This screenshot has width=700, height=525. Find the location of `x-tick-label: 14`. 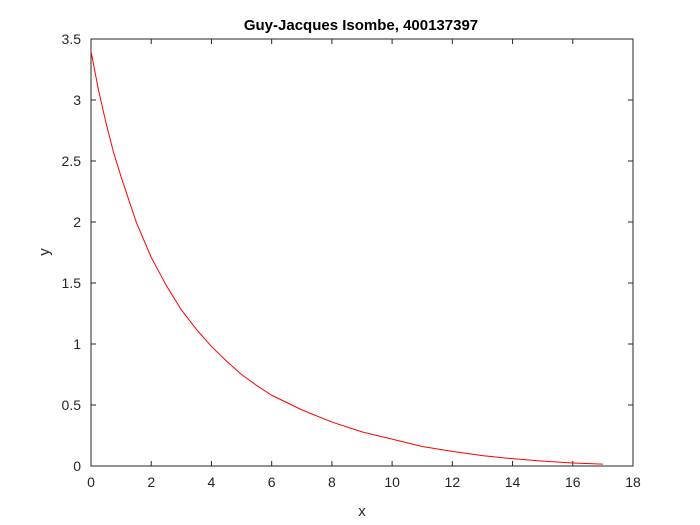

x-tick-label: 14 is located at coordinates (513, 482).